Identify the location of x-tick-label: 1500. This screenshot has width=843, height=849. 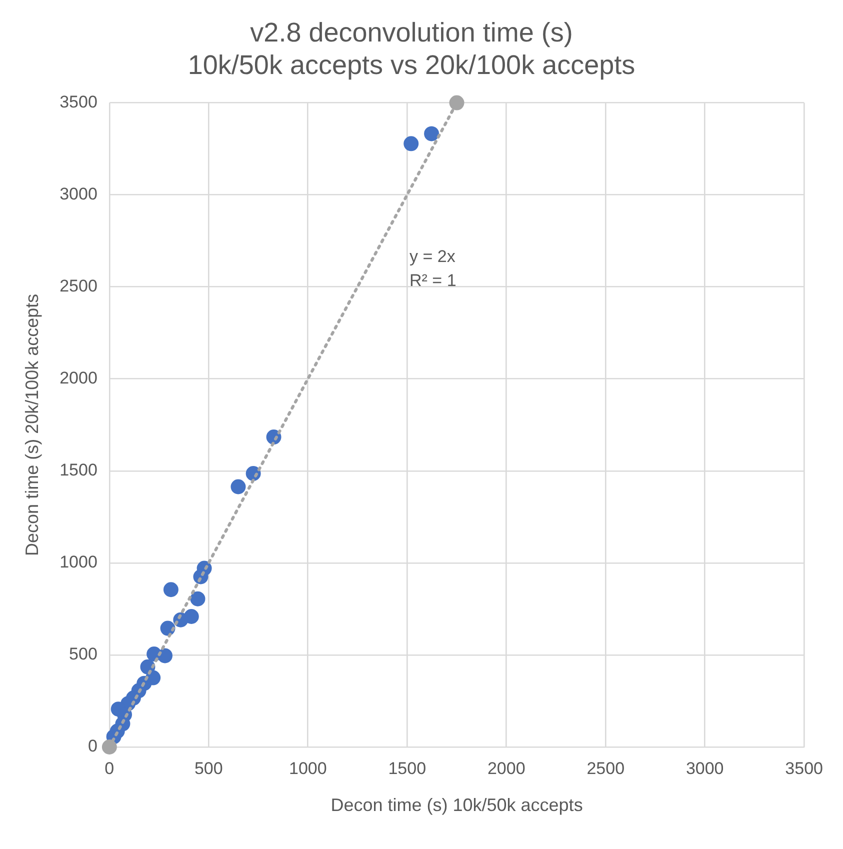
(407, 768).